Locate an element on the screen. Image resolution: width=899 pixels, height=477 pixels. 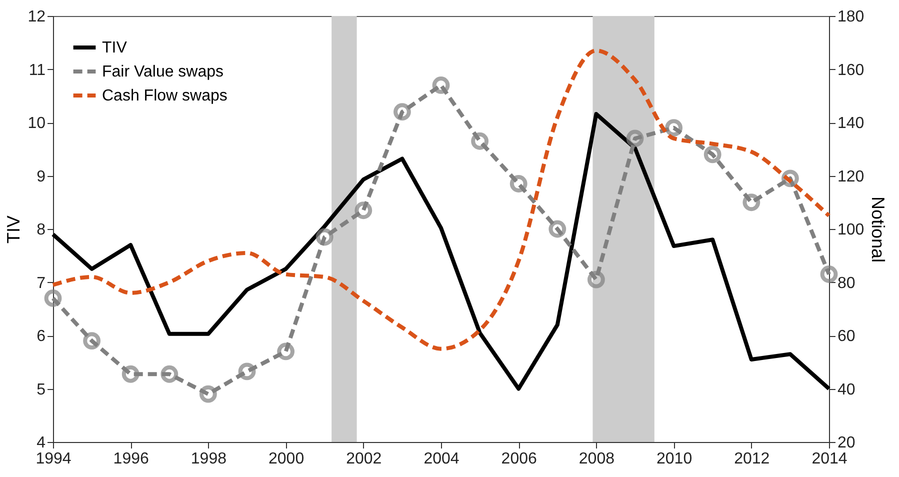
x-tick-label: 2004 is located at coordinates (442, 459).